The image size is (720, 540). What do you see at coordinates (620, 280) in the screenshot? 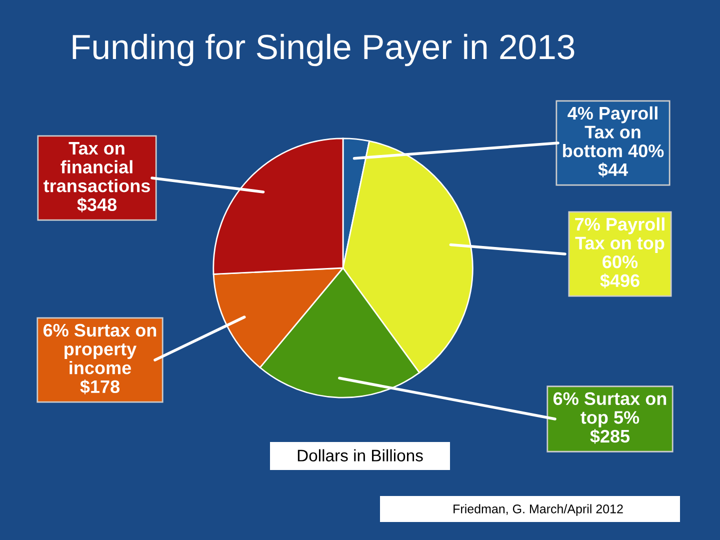
I see `data-label: $496` at bounding box center [620, 280].